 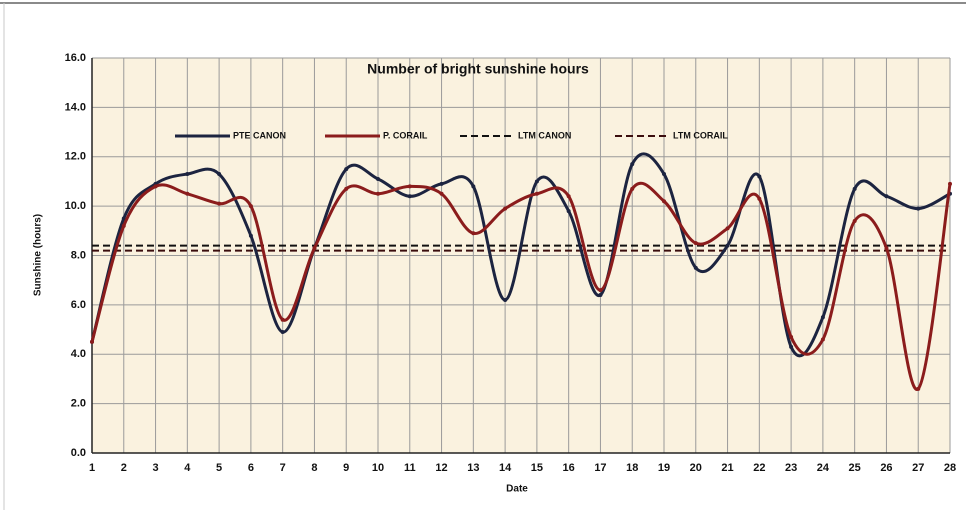 What do you see at coordinates (78, 255) in the screenshot?
I see `y-tick-label: 8.0` at bounding box center [78, 255].